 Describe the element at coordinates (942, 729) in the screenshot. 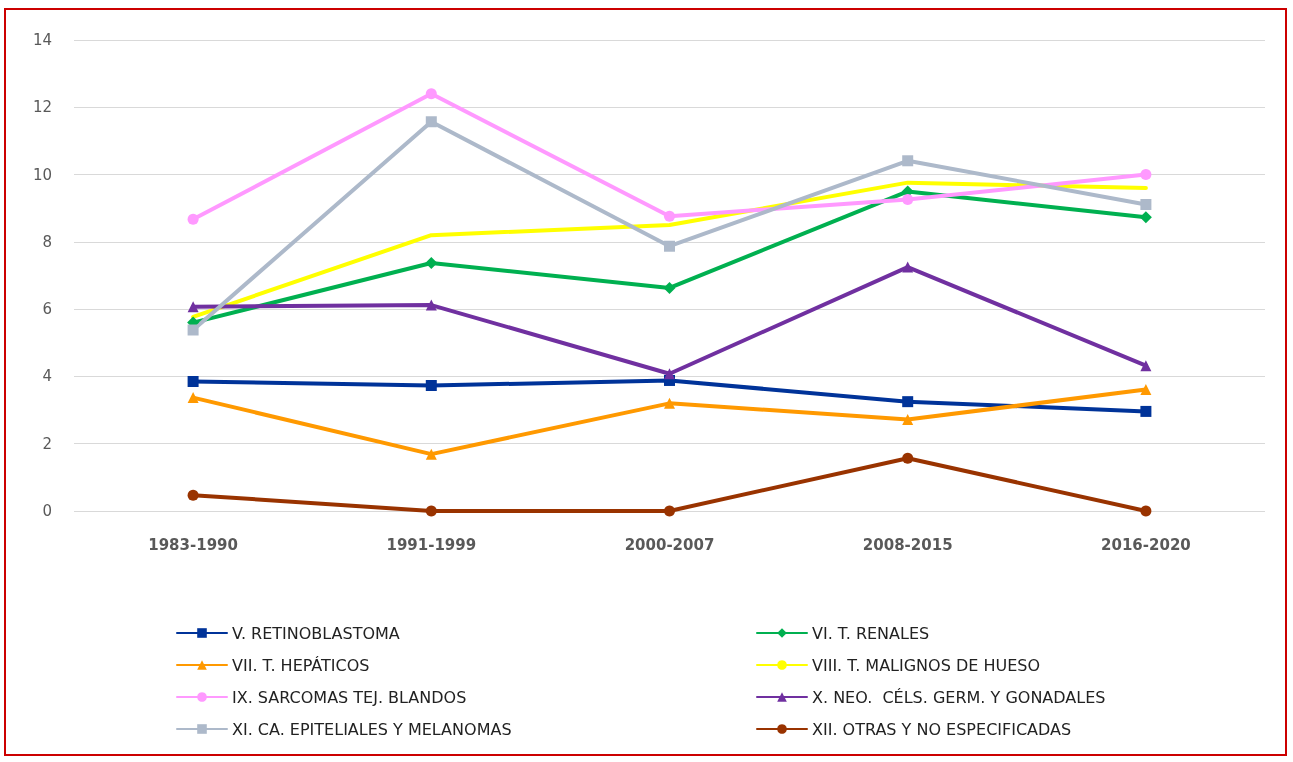

I see `legend-label: XII. OTRAS Y NO ESPECIFICADAS` at that location.